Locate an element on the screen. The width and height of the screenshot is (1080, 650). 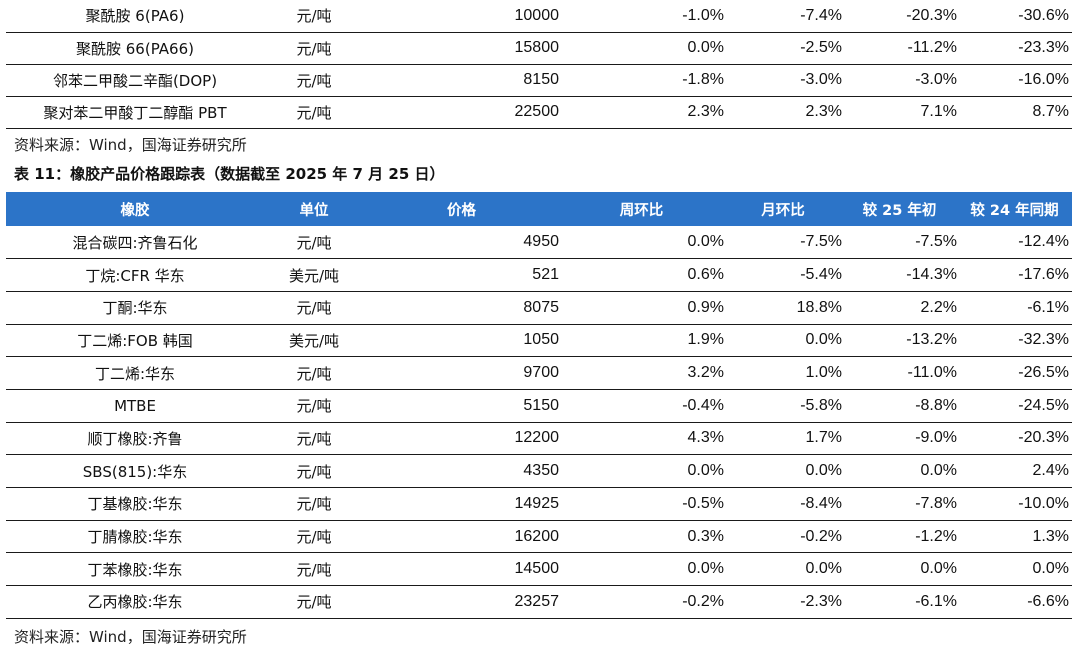
product-cell: 聚对苯二甲酸丁二醇酯 PBT is located at coordinates (135, 112).